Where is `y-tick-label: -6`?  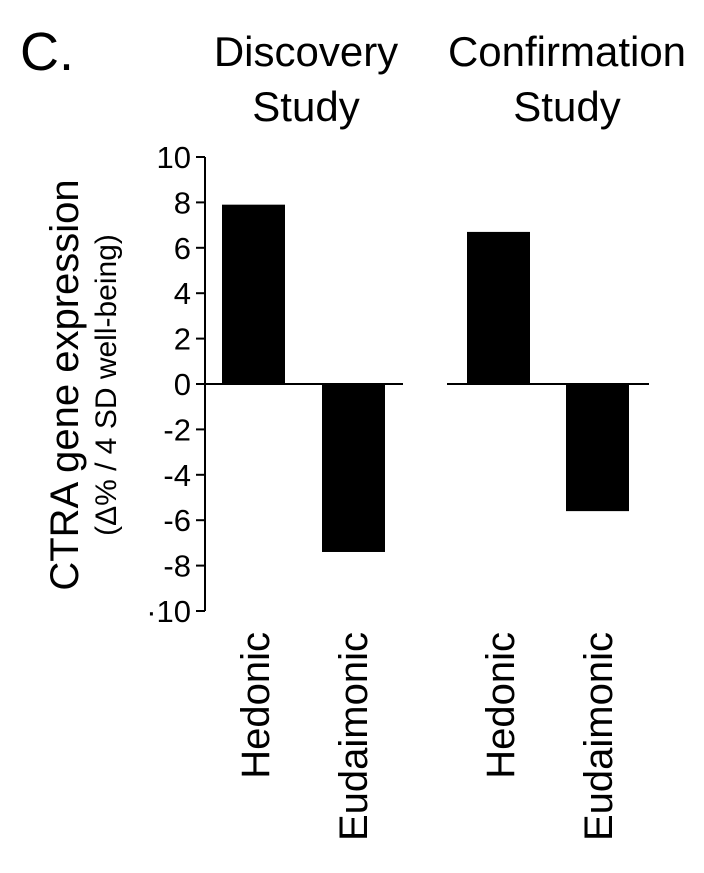
y-tick-label: -6 is located at coordinates (177, 520).